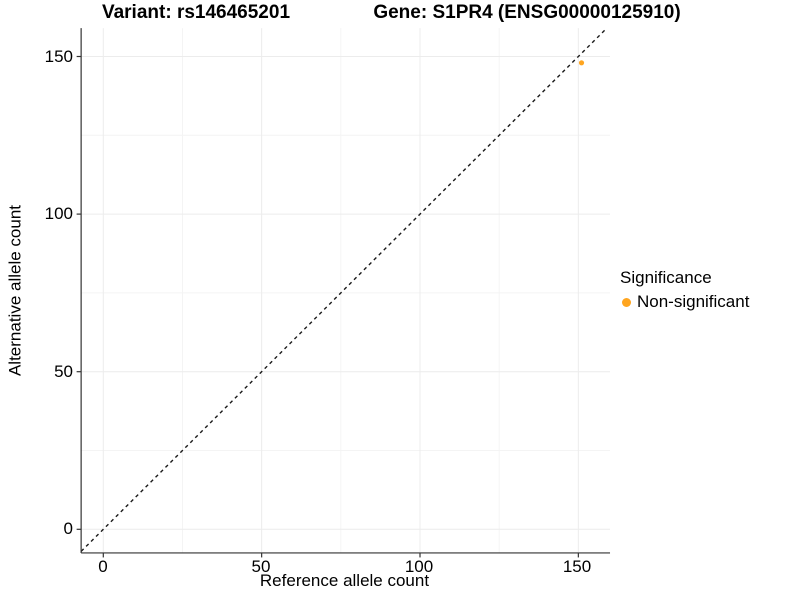 The height and width of the screenshot is (600, 800). I want to click on legend-item: Non-significant, so click(684, 302).